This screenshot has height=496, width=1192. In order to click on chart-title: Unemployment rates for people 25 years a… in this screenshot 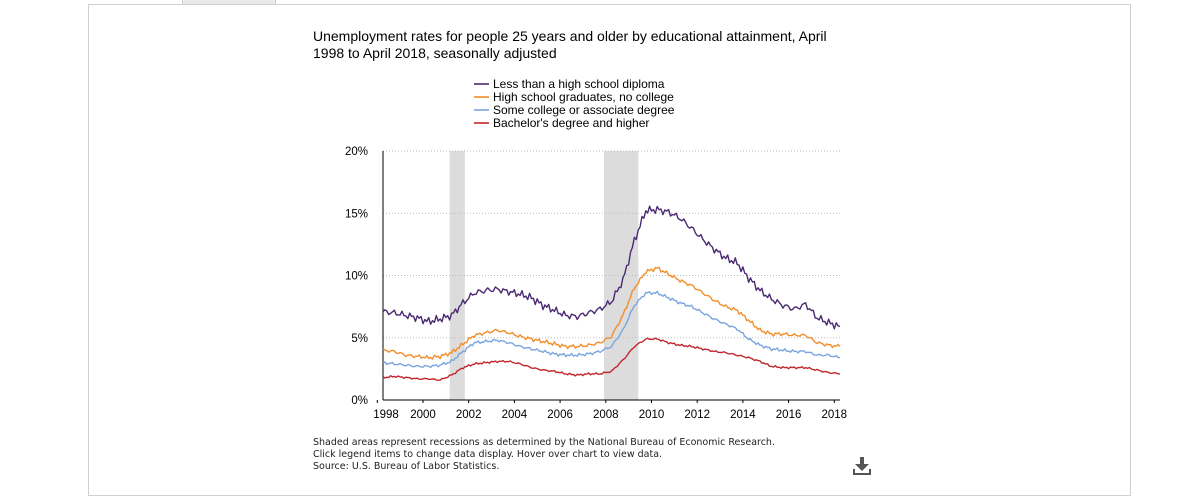, I will do `click(570, 44)`.